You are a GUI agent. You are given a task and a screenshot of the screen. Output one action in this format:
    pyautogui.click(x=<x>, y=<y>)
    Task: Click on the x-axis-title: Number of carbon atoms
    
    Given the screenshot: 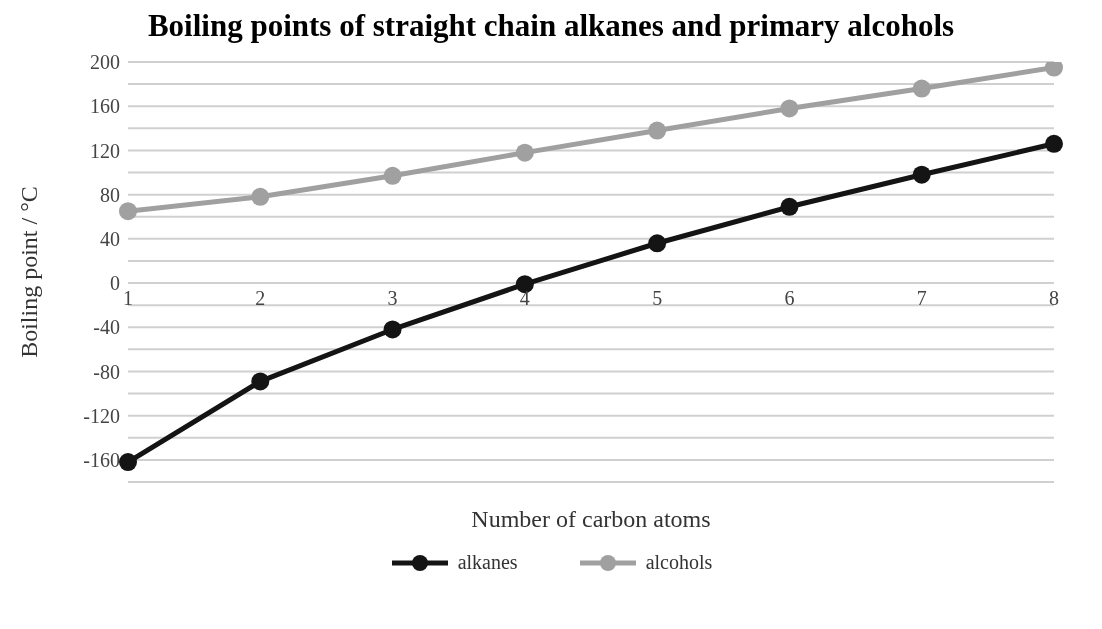 What is the action you would take?
    pyautogui.click(x=591, y=519)
    